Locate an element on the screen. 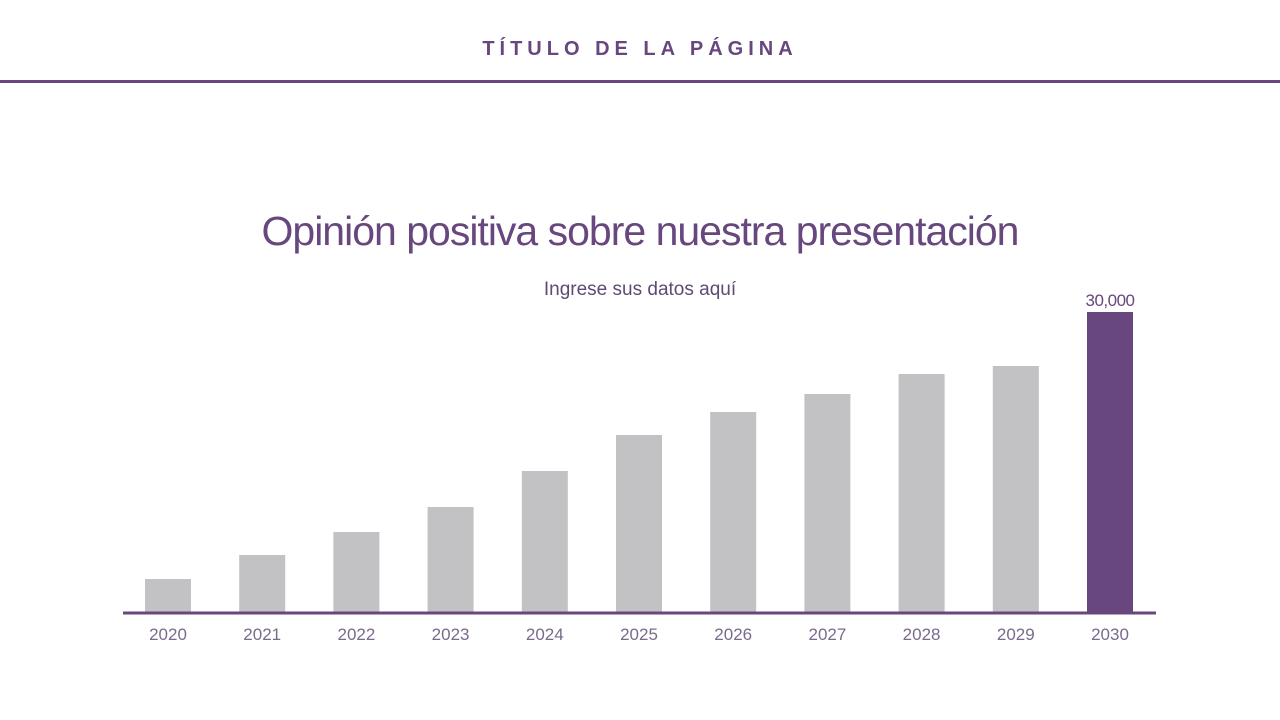 The image size is (1280, 720). x-tick-label: 2029 is located at coordinates (1016, 634).